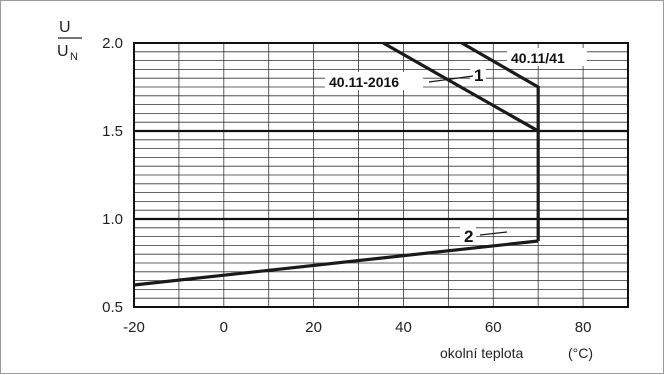 This screenshot has width=664, height=375. I want to click on y-tick-label: 1.5, so click(112, 131).